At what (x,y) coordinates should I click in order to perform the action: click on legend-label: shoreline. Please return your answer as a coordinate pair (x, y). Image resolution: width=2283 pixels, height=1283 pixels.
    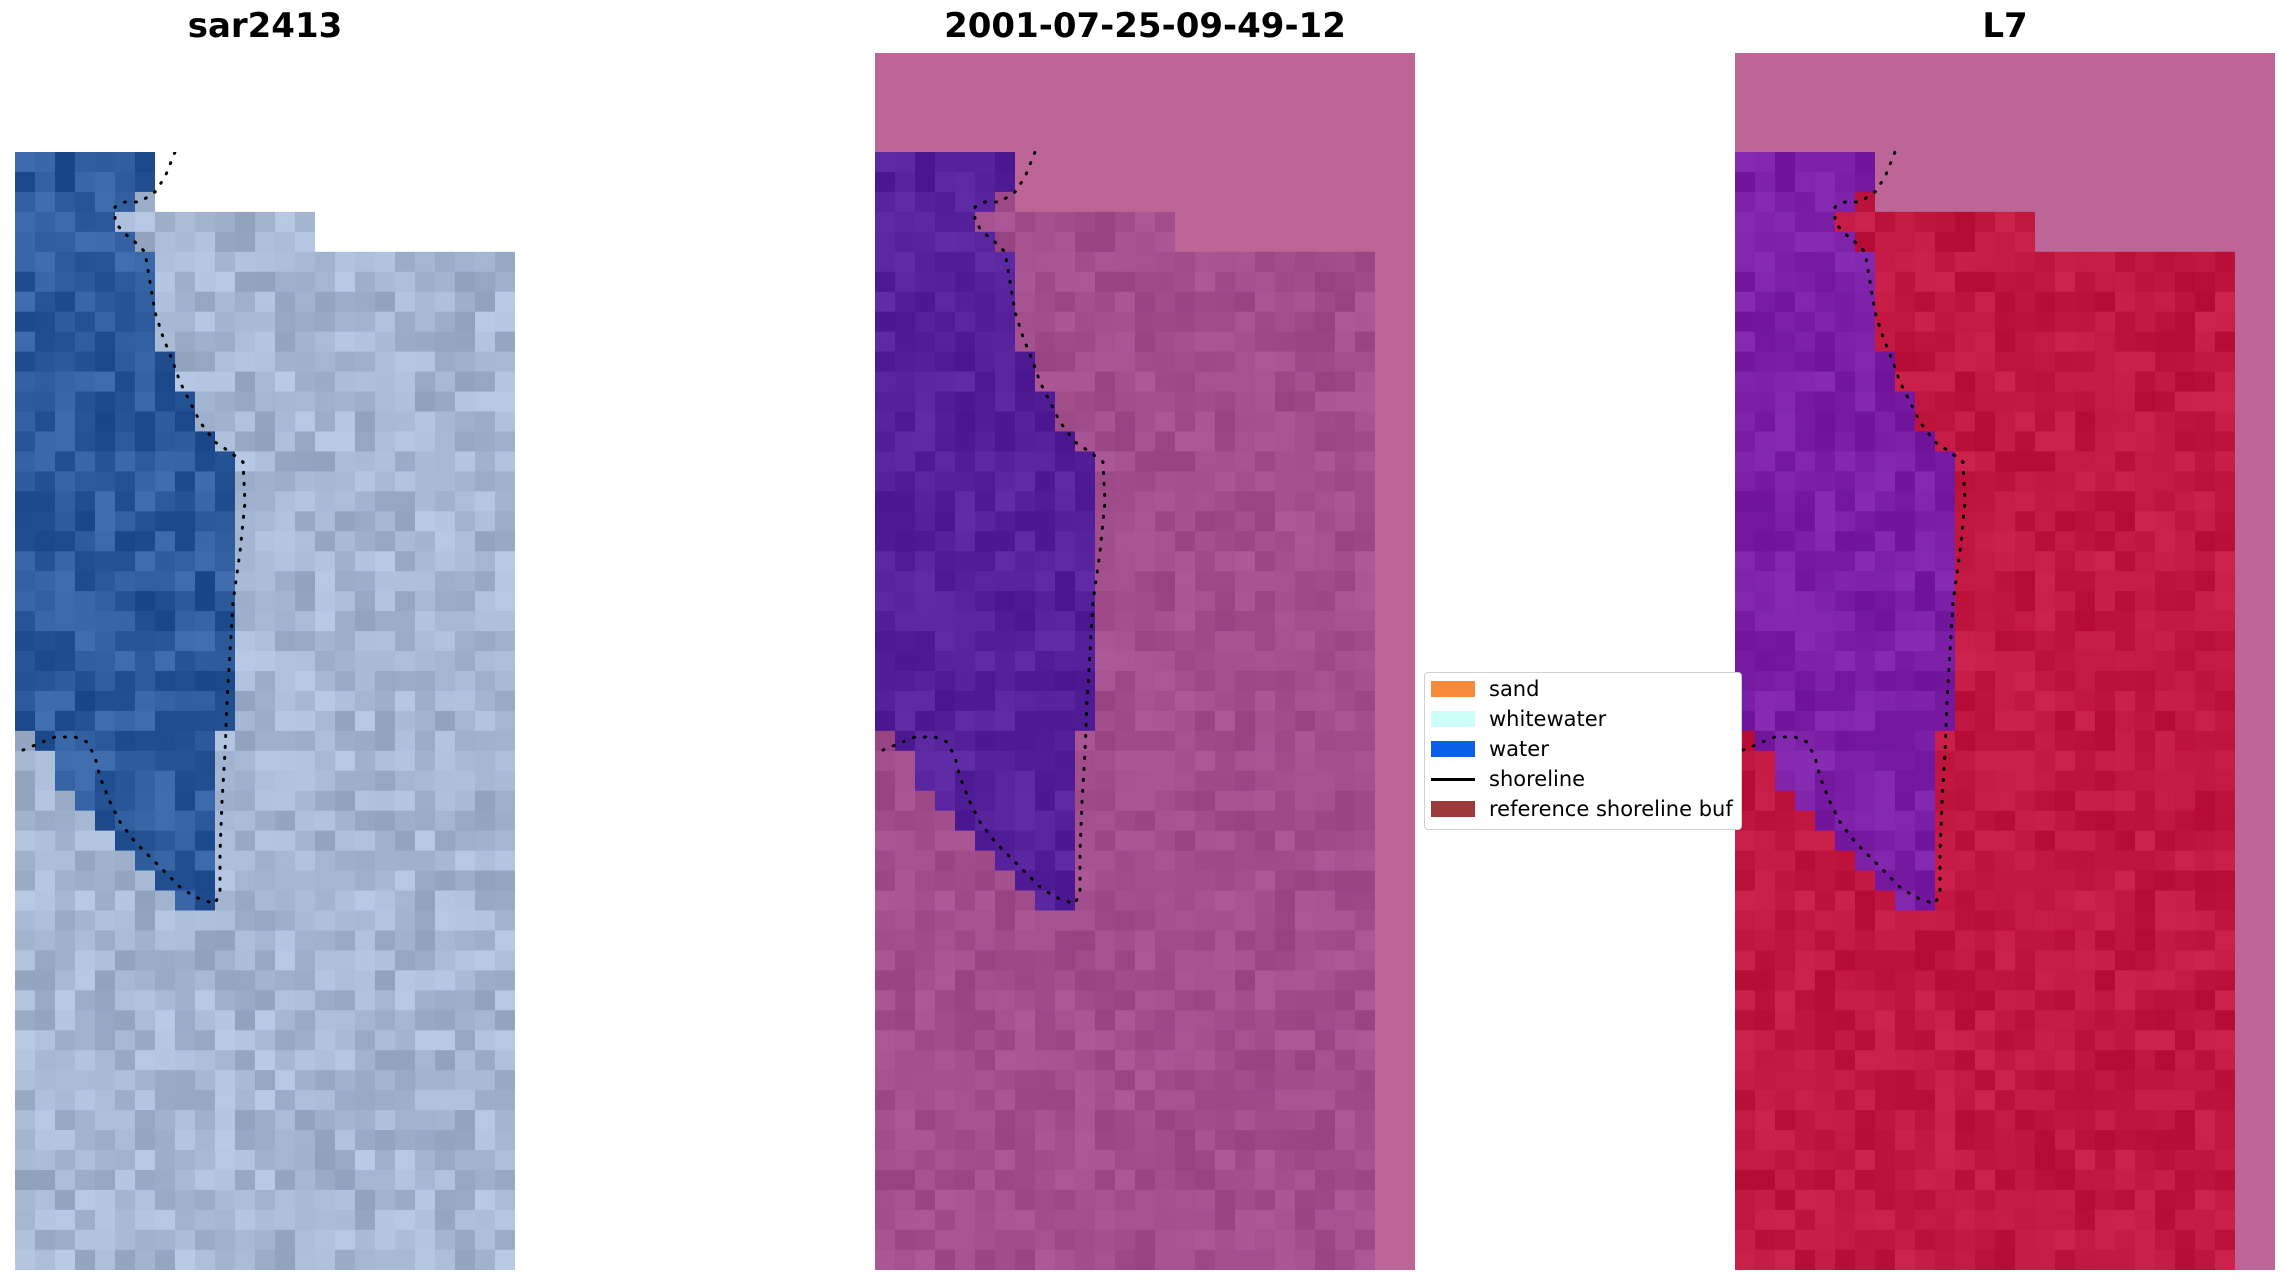
    Looking at the image, I should click on (1537, 779).